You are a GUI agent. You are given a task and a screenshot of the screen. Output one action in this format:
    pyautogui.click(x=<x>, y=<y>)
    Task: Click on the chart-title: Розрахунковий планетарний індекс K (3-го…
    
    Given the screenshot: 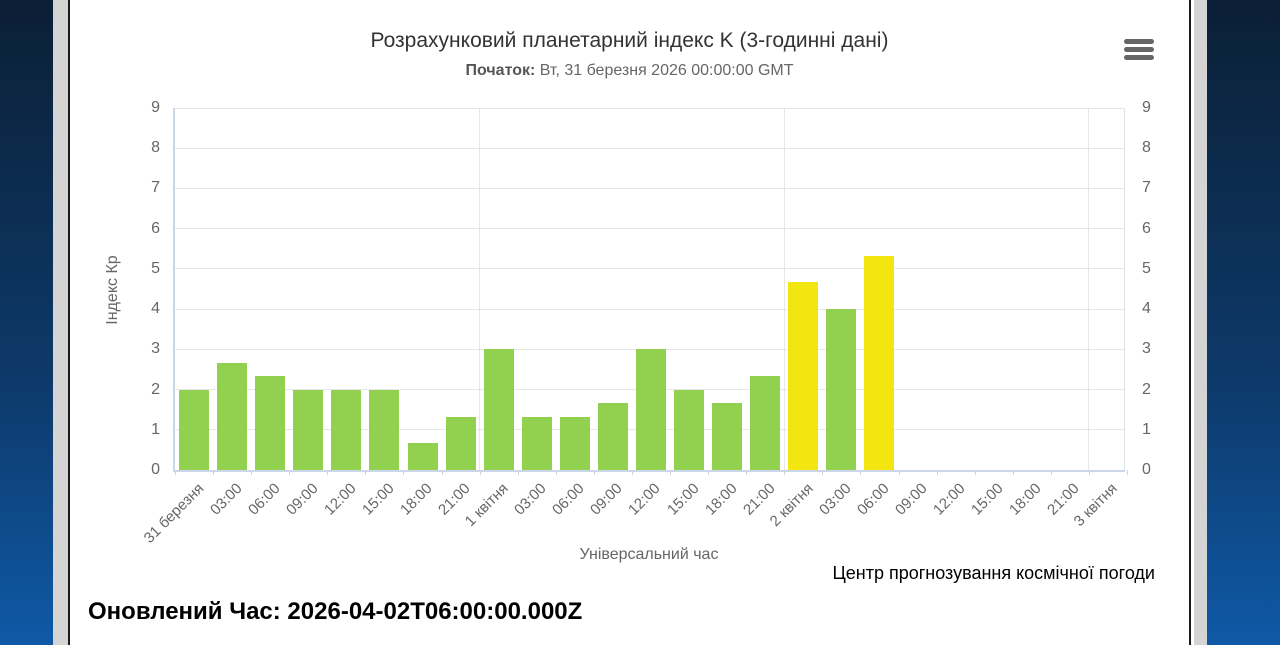 What is the action you would take?
    pyautogui.click(x=629, y=40)
    